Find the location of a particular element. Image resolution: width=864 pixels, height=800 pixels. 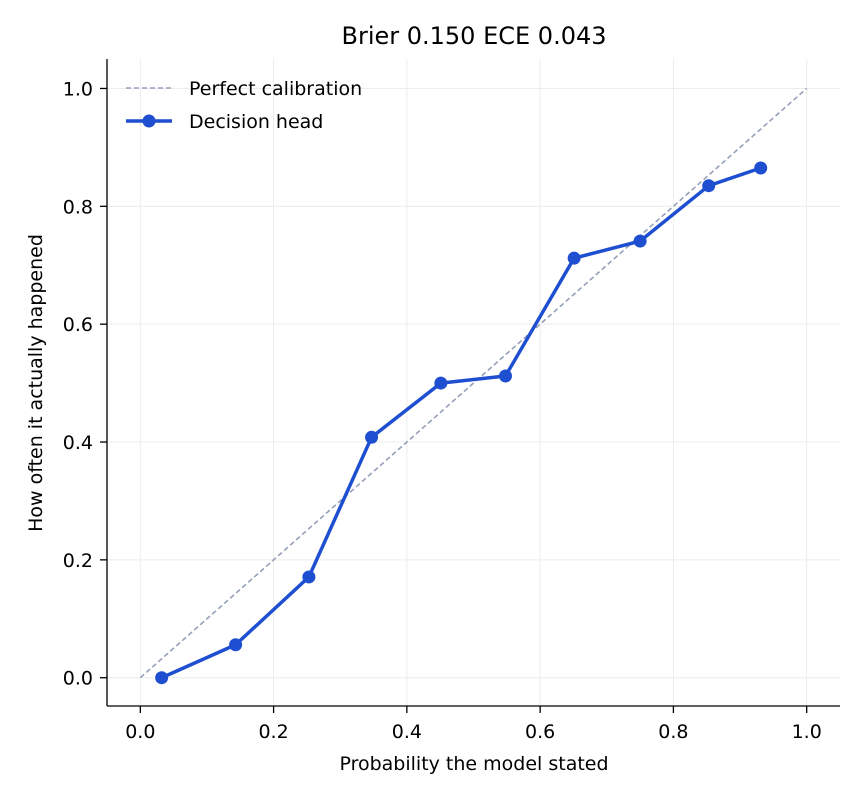

y-tick-label: 0.8 is located at coordinates (78, 207).